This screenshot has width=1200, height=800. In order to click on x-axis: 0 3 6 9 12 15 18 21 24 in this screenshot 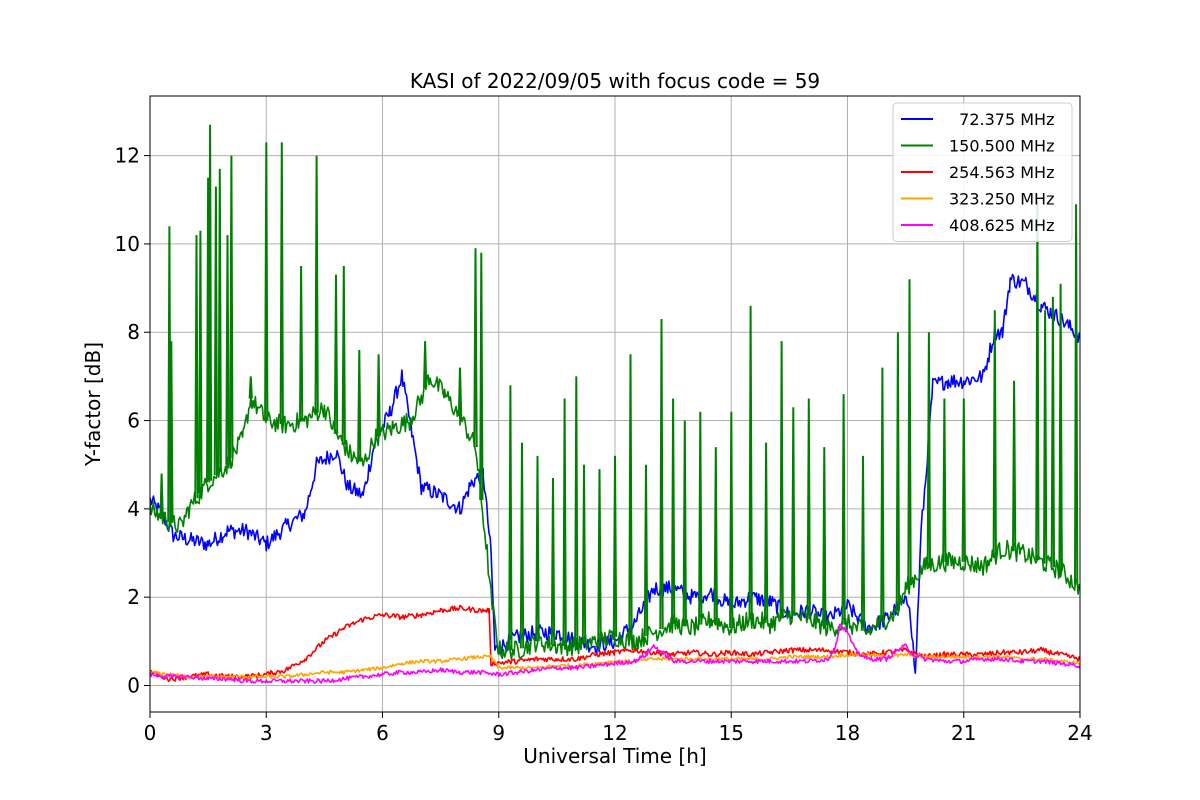, I will do `click(618, 728)`.